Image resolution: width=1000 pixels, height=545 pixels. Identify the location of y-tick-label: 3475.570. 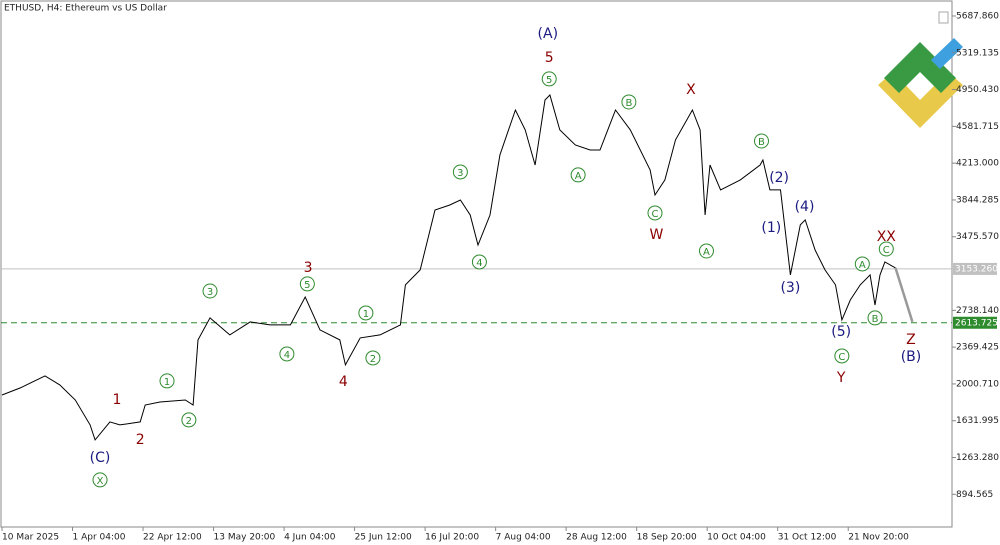
(977, 237).